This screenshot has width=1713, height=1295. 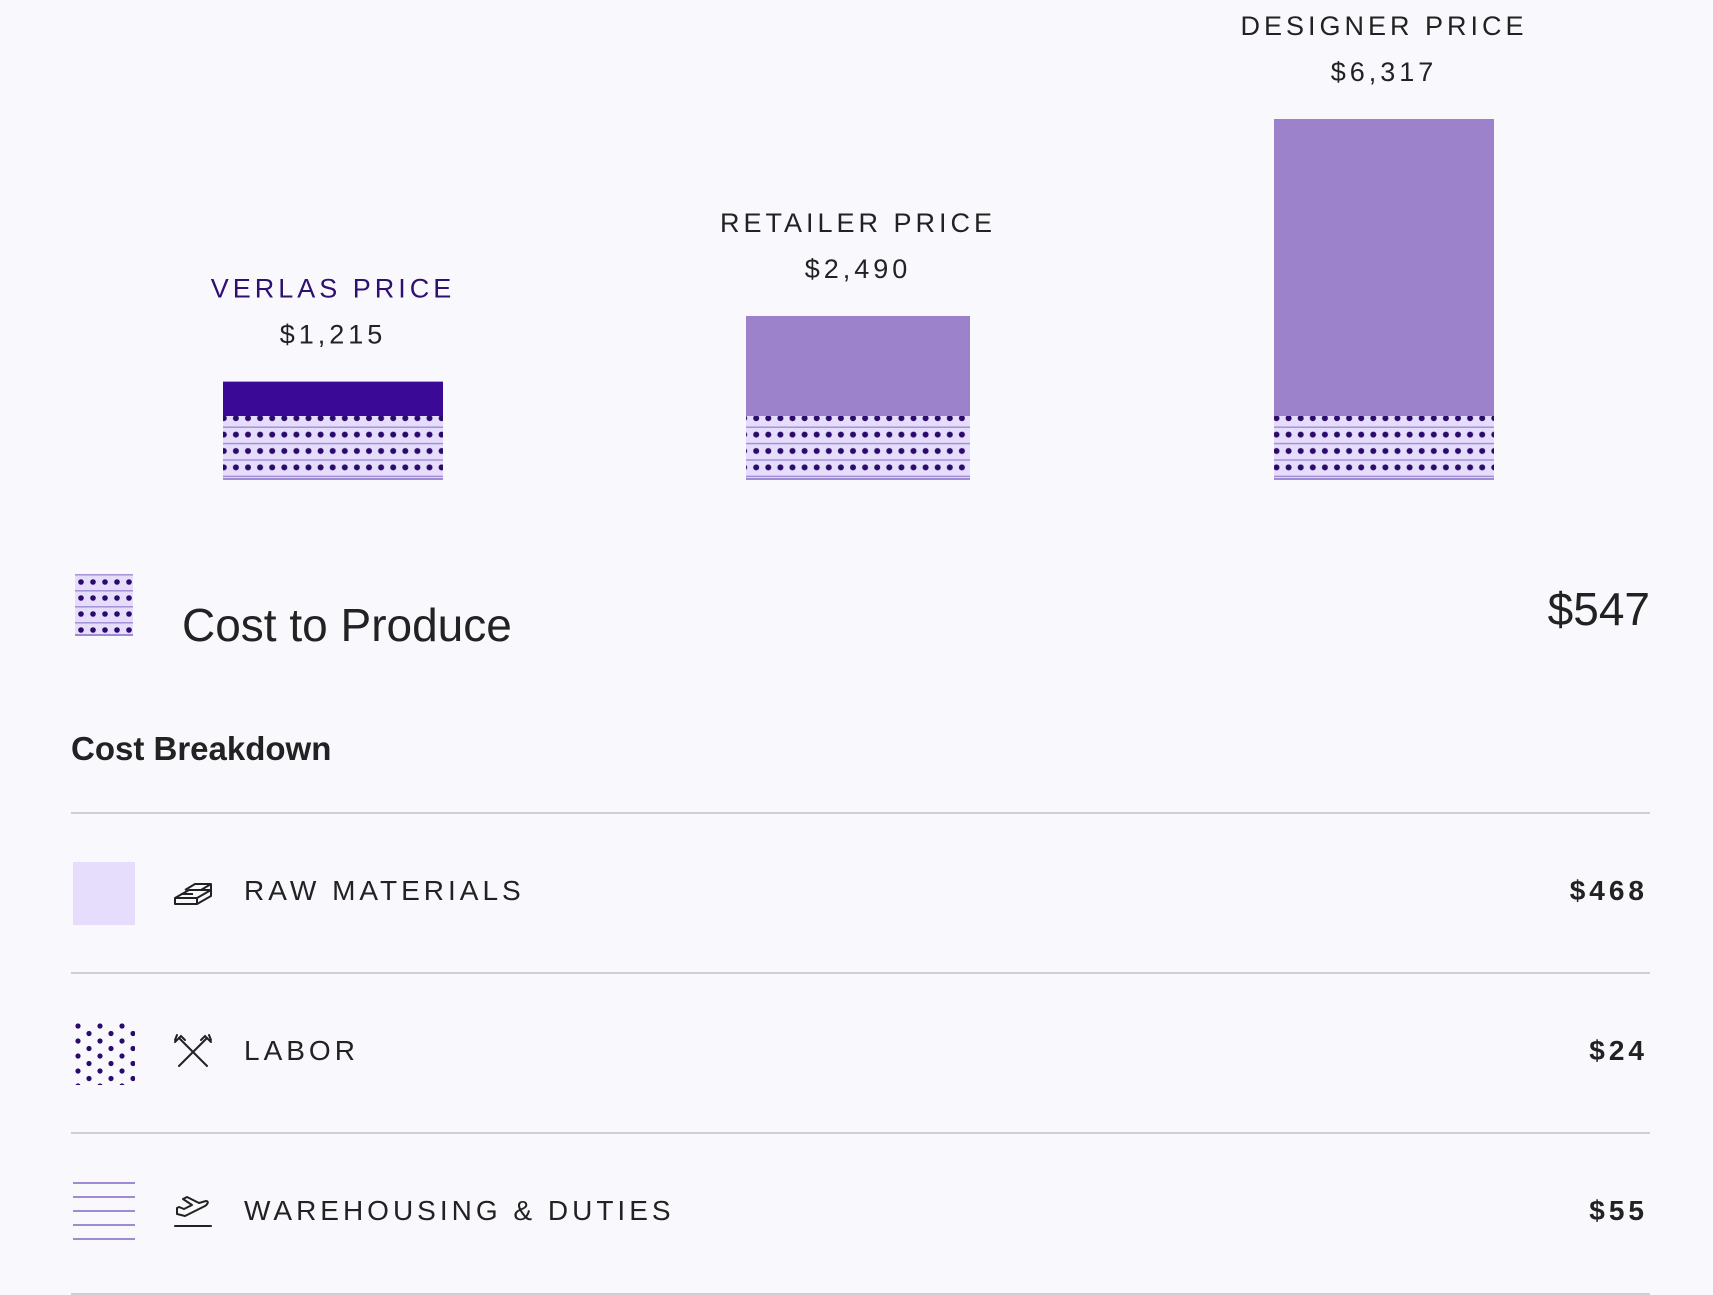 I want to click on breakdown-row-raw-materials: RAW MATERIALS $468, so click(x=860, y=892).